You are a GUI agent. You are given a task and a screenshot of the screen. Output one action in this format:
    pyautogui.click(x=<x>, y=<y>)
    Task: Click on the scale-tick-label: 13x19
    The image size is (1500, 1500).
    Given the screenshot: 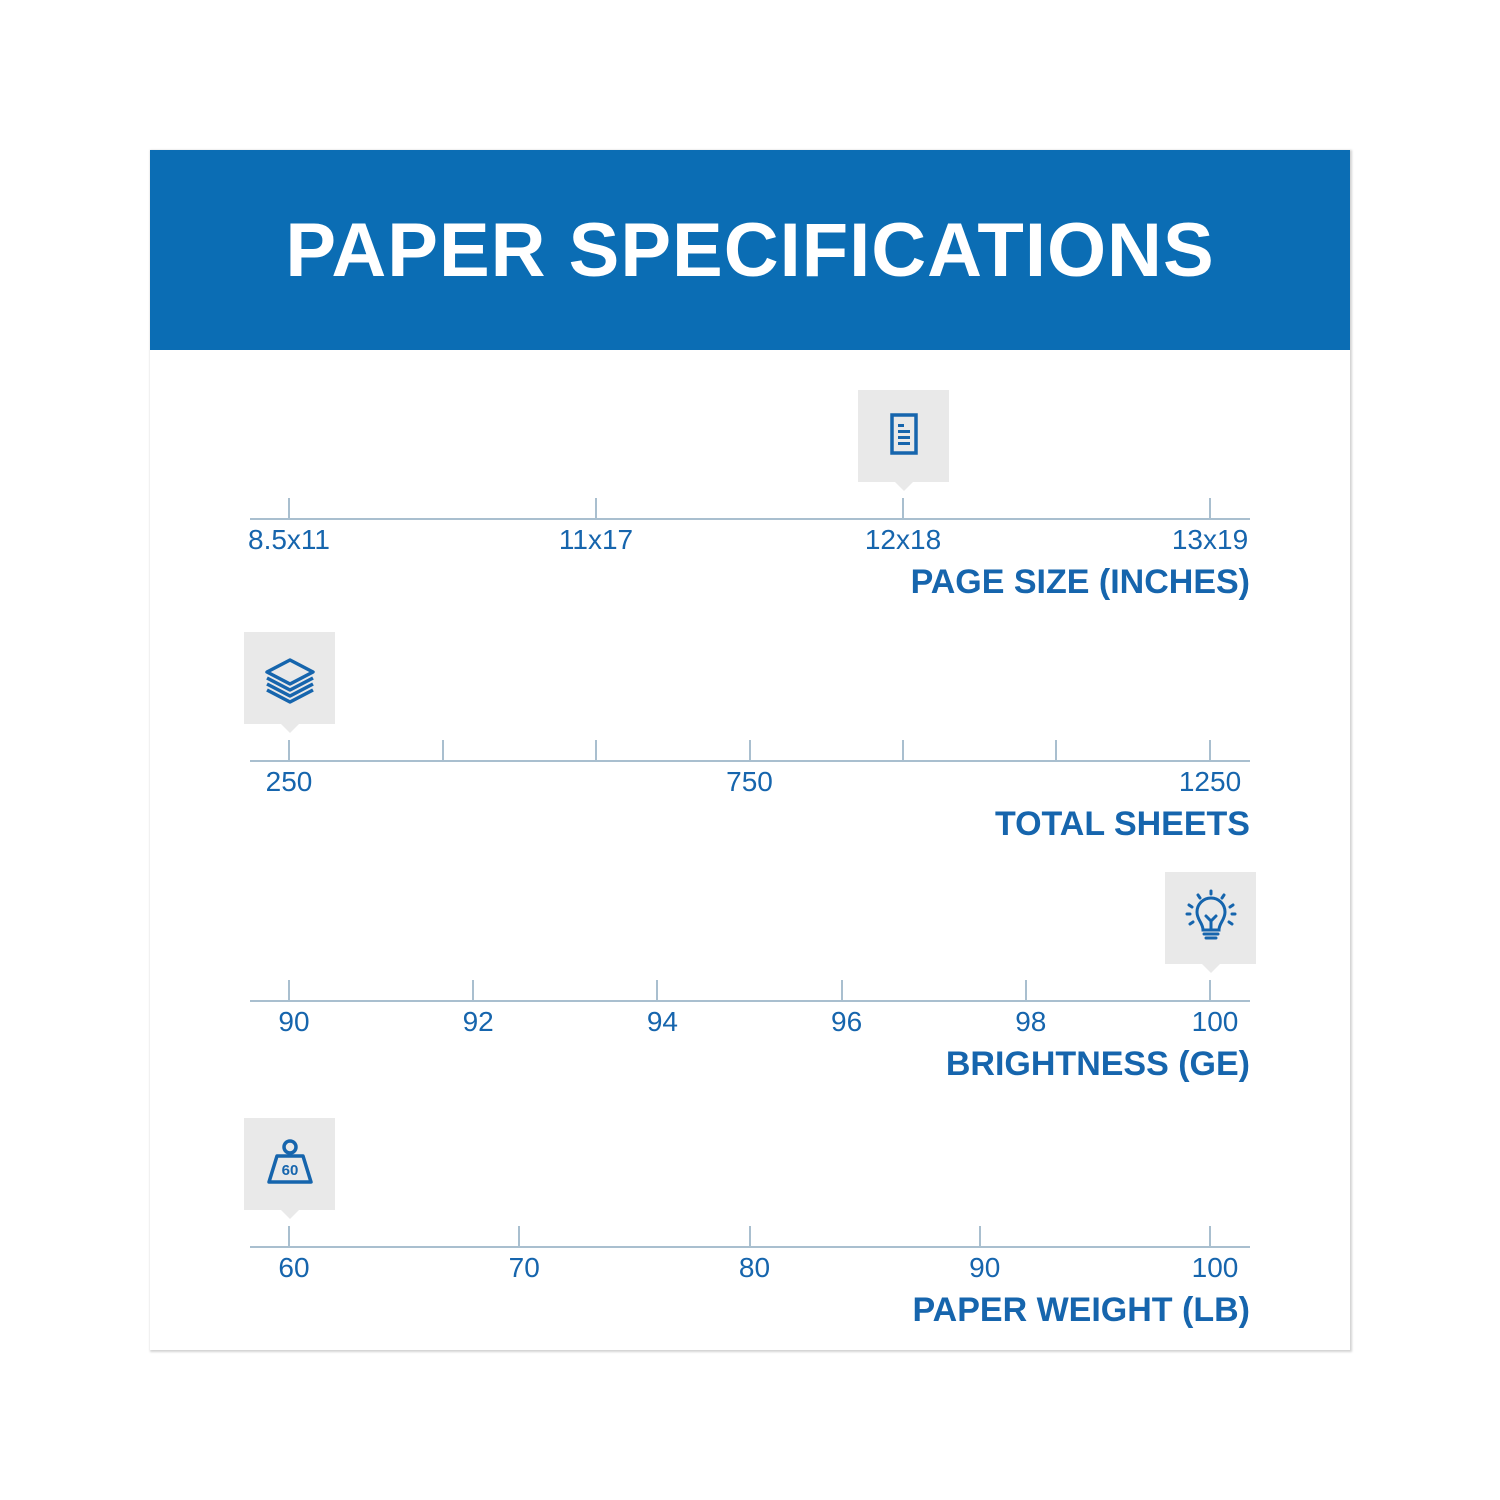 What is the action you would take?
    pyautogui.click(x=1210, y=539)
    